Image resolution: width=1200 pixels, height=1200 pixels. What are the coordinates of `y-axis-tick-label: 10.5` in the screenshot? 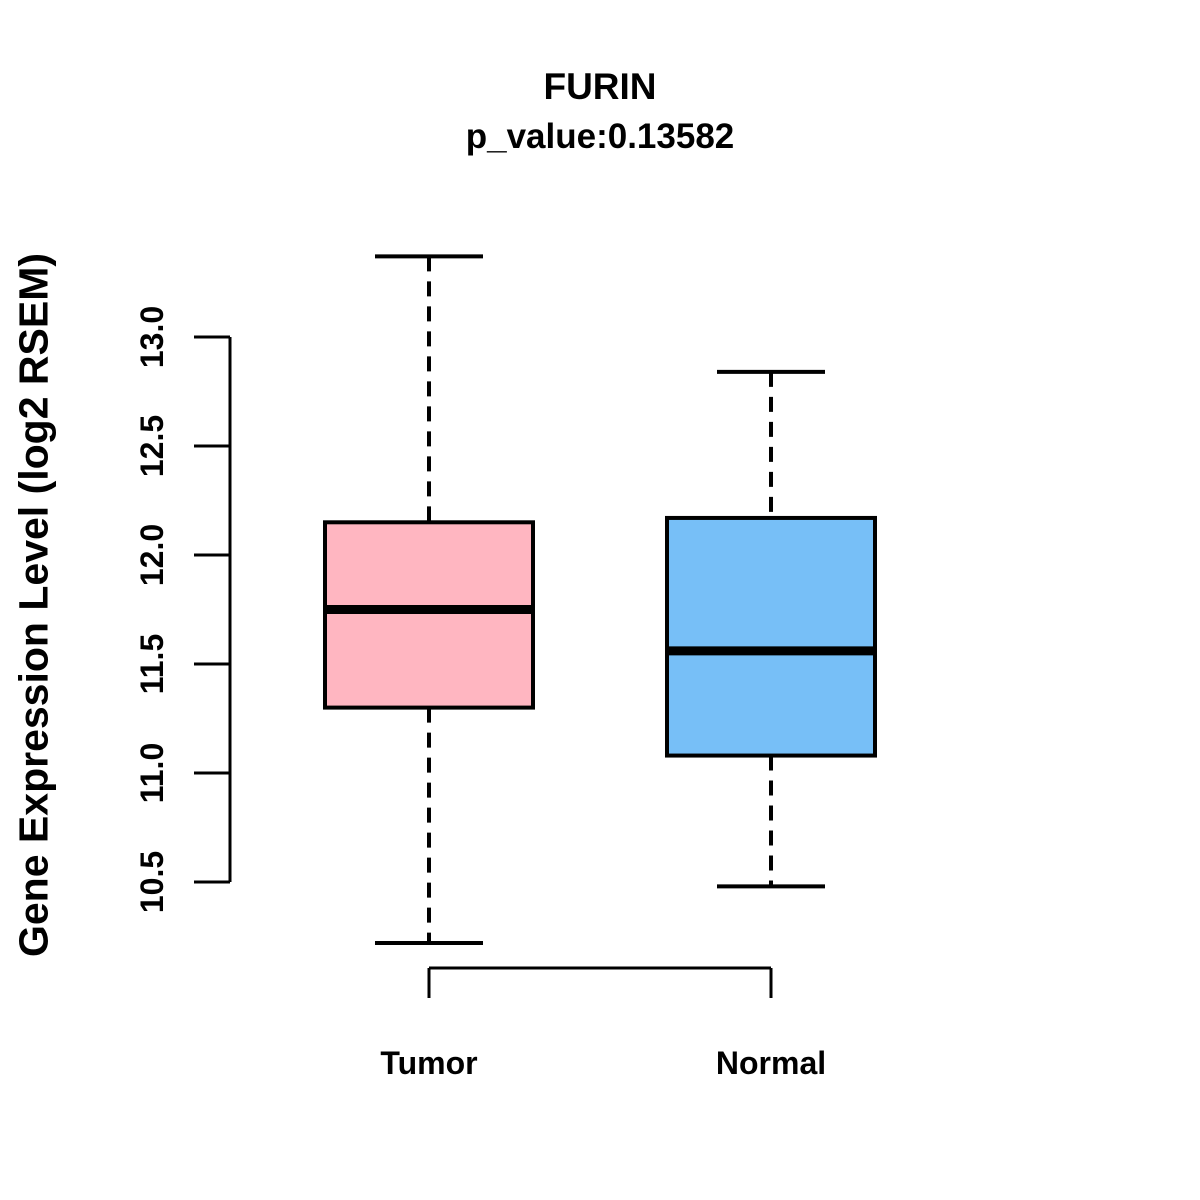 It's located at (152, 882).